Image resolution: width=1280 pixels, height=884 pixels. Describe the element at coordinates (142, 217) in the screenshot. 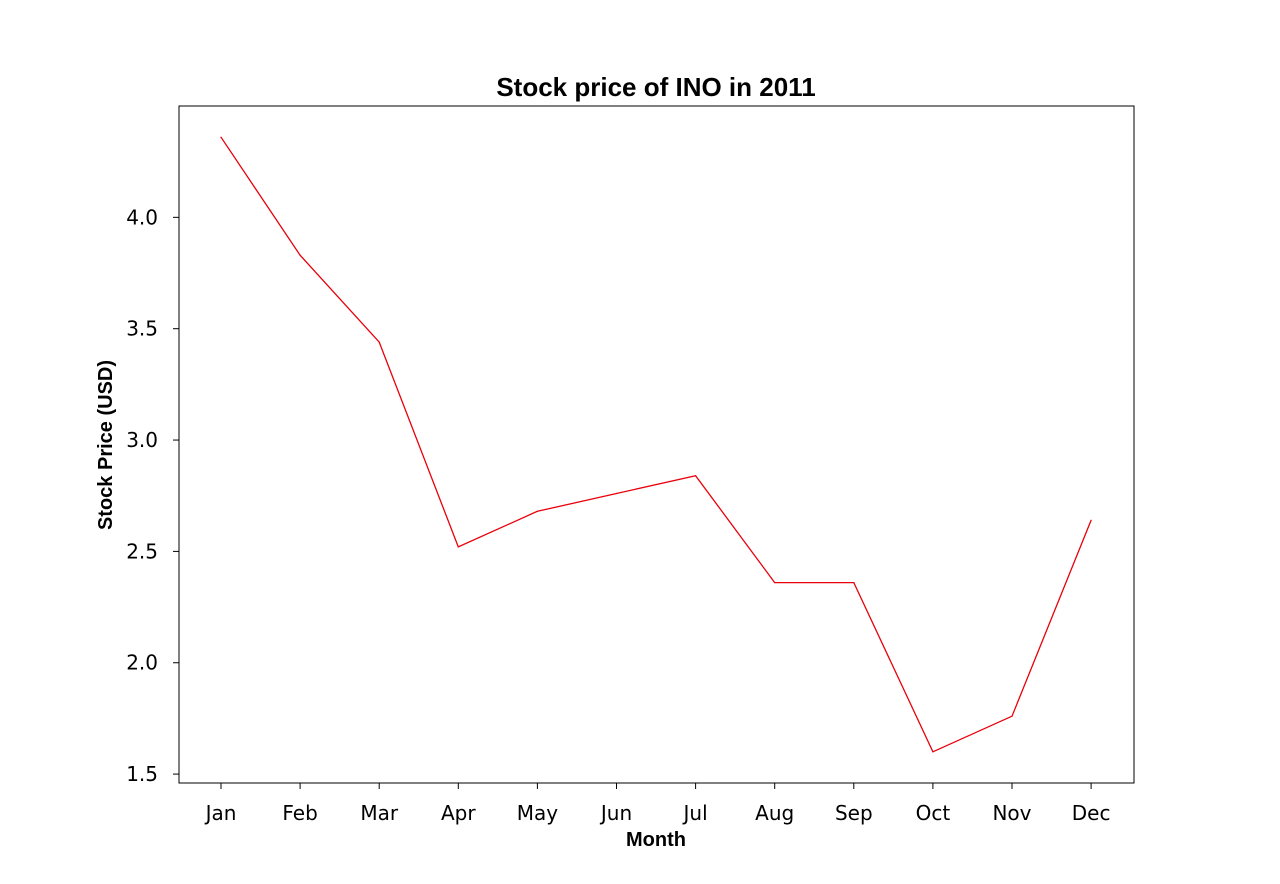

I see `y-tick-label: 4.0` at that location.